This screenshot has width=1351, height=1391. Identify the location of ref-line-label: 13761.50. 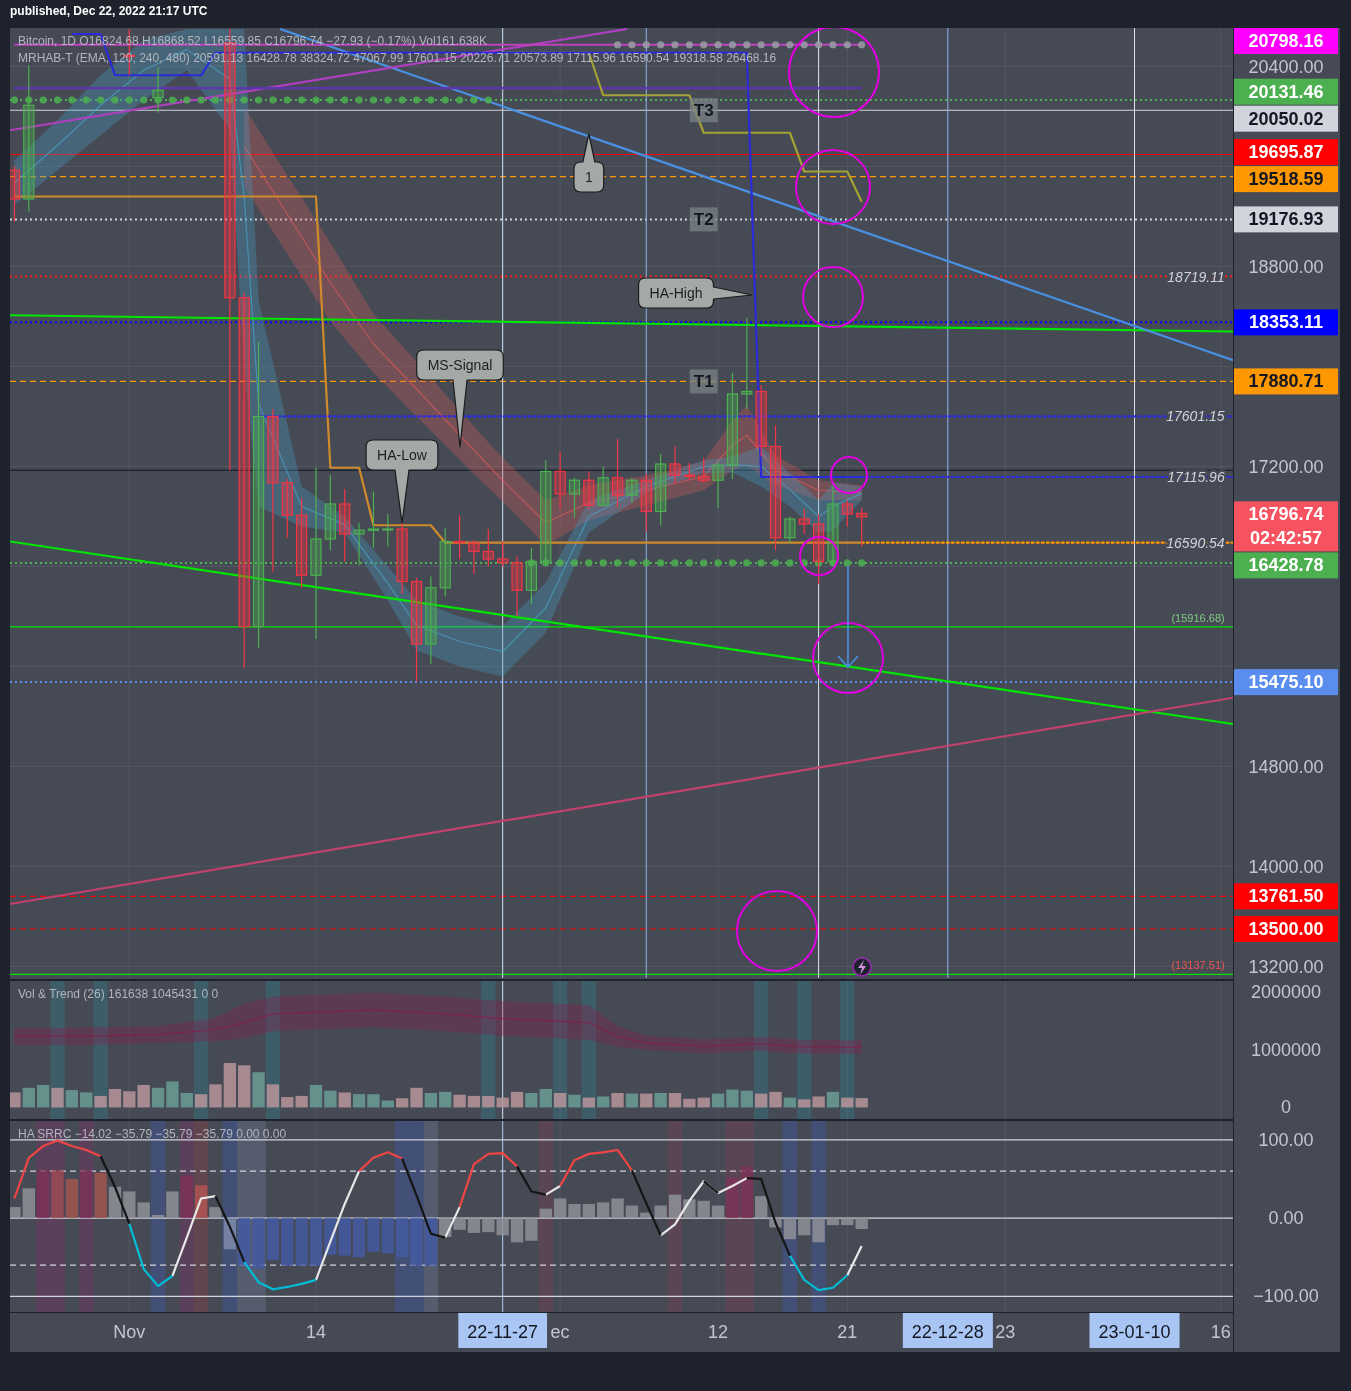
(1286, 896).